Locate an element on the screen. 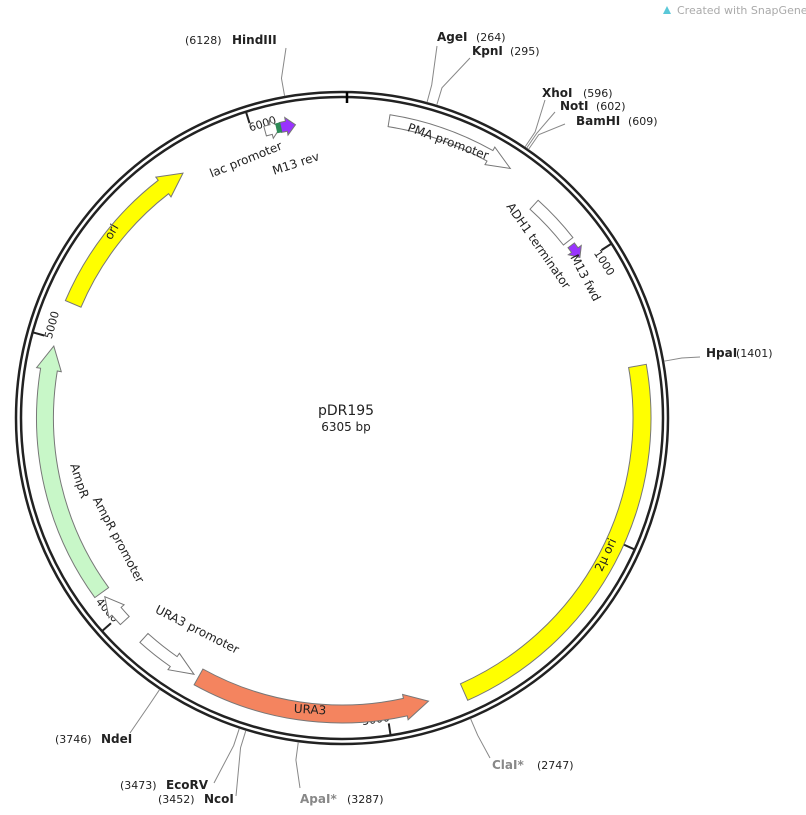 This screenshot has width=806, height=815. site-name: AgeI is located at coordinates (452, 37).